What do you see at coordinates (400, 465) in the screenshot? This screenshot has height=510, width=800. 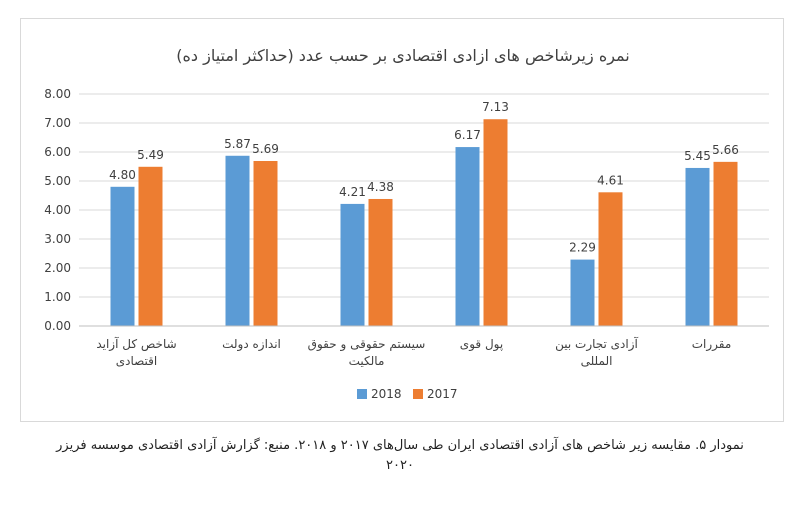 I see `caption-line-2: ۲۰۲۰` at bounding box center [400, 465].